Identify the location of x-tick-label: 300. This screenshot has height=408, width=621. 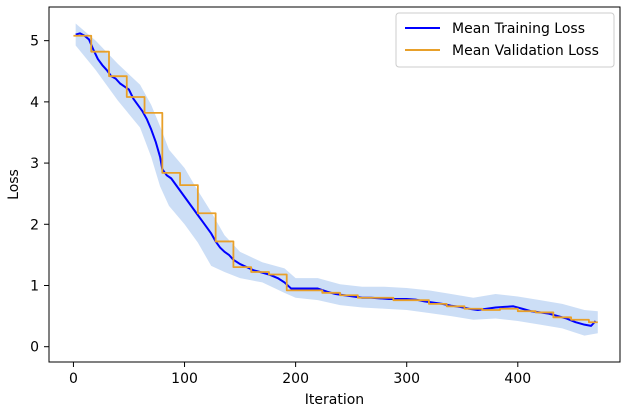
(406, 379).